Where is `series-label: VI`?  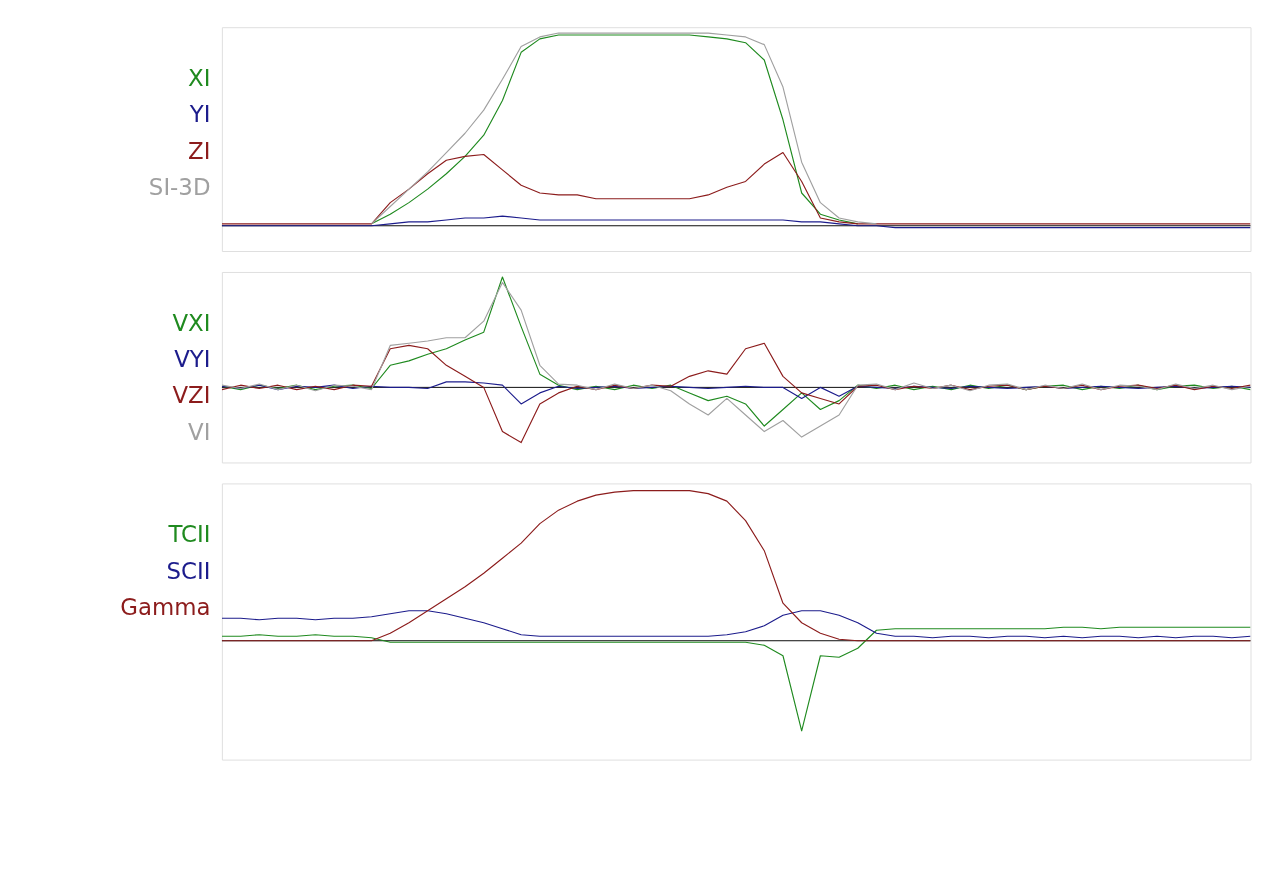 series-label: VI is located at coordinates (199, 431).